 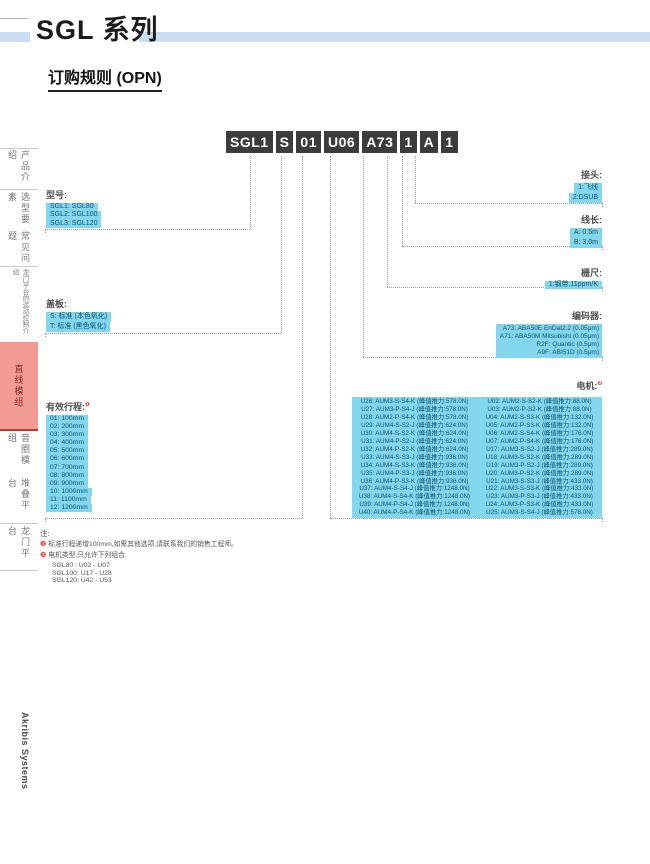 What do you see at coordinates (539, 481) in the screenshot?
I see `motor-option: U21: AUM3-S-S3-J (峰值推力:433.0N)` at bounding box center [539, 481].